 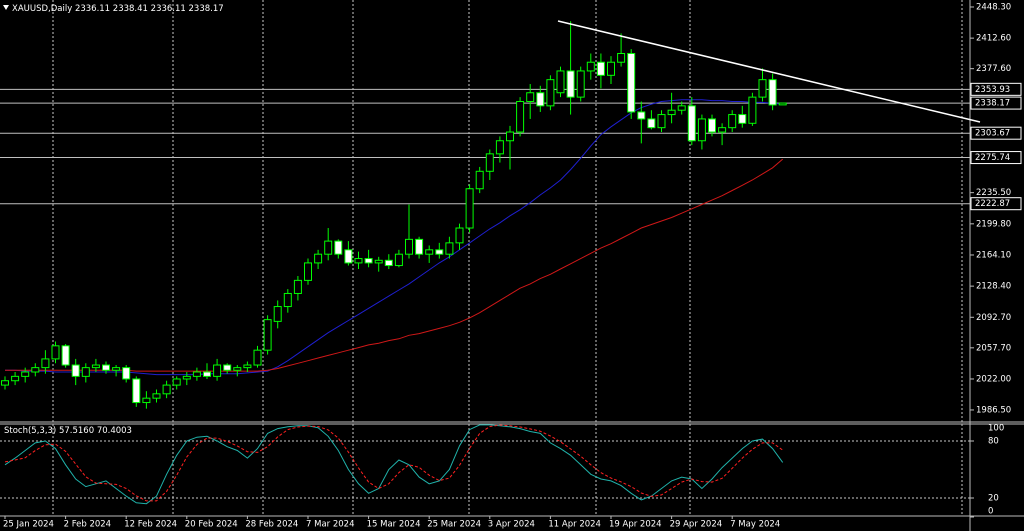 I want to click on stoch-y-tick-label: 100, so click(x=996, y=429).